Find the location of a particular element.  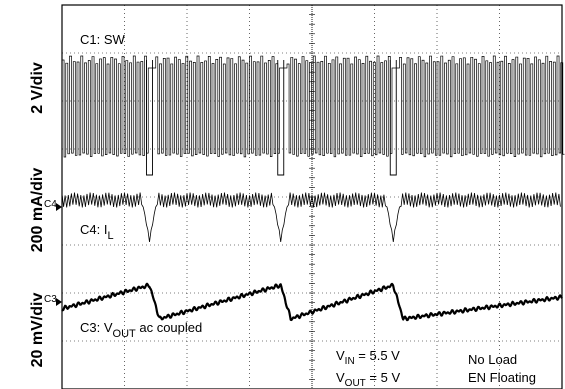

ch3-vout-trace is located at coordinates (312, 302).